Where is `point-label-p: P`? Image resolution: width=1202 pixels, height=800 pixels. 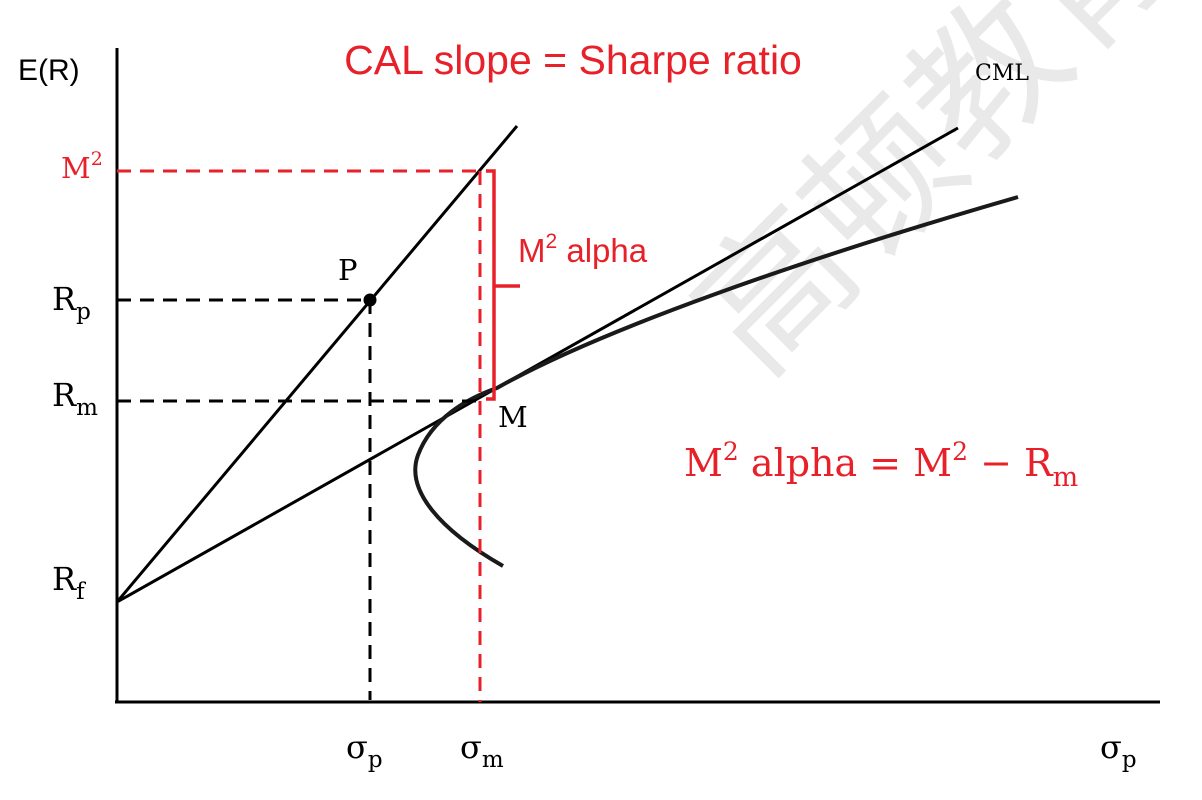 point-label-p: P is located at coordinates (348, 270).